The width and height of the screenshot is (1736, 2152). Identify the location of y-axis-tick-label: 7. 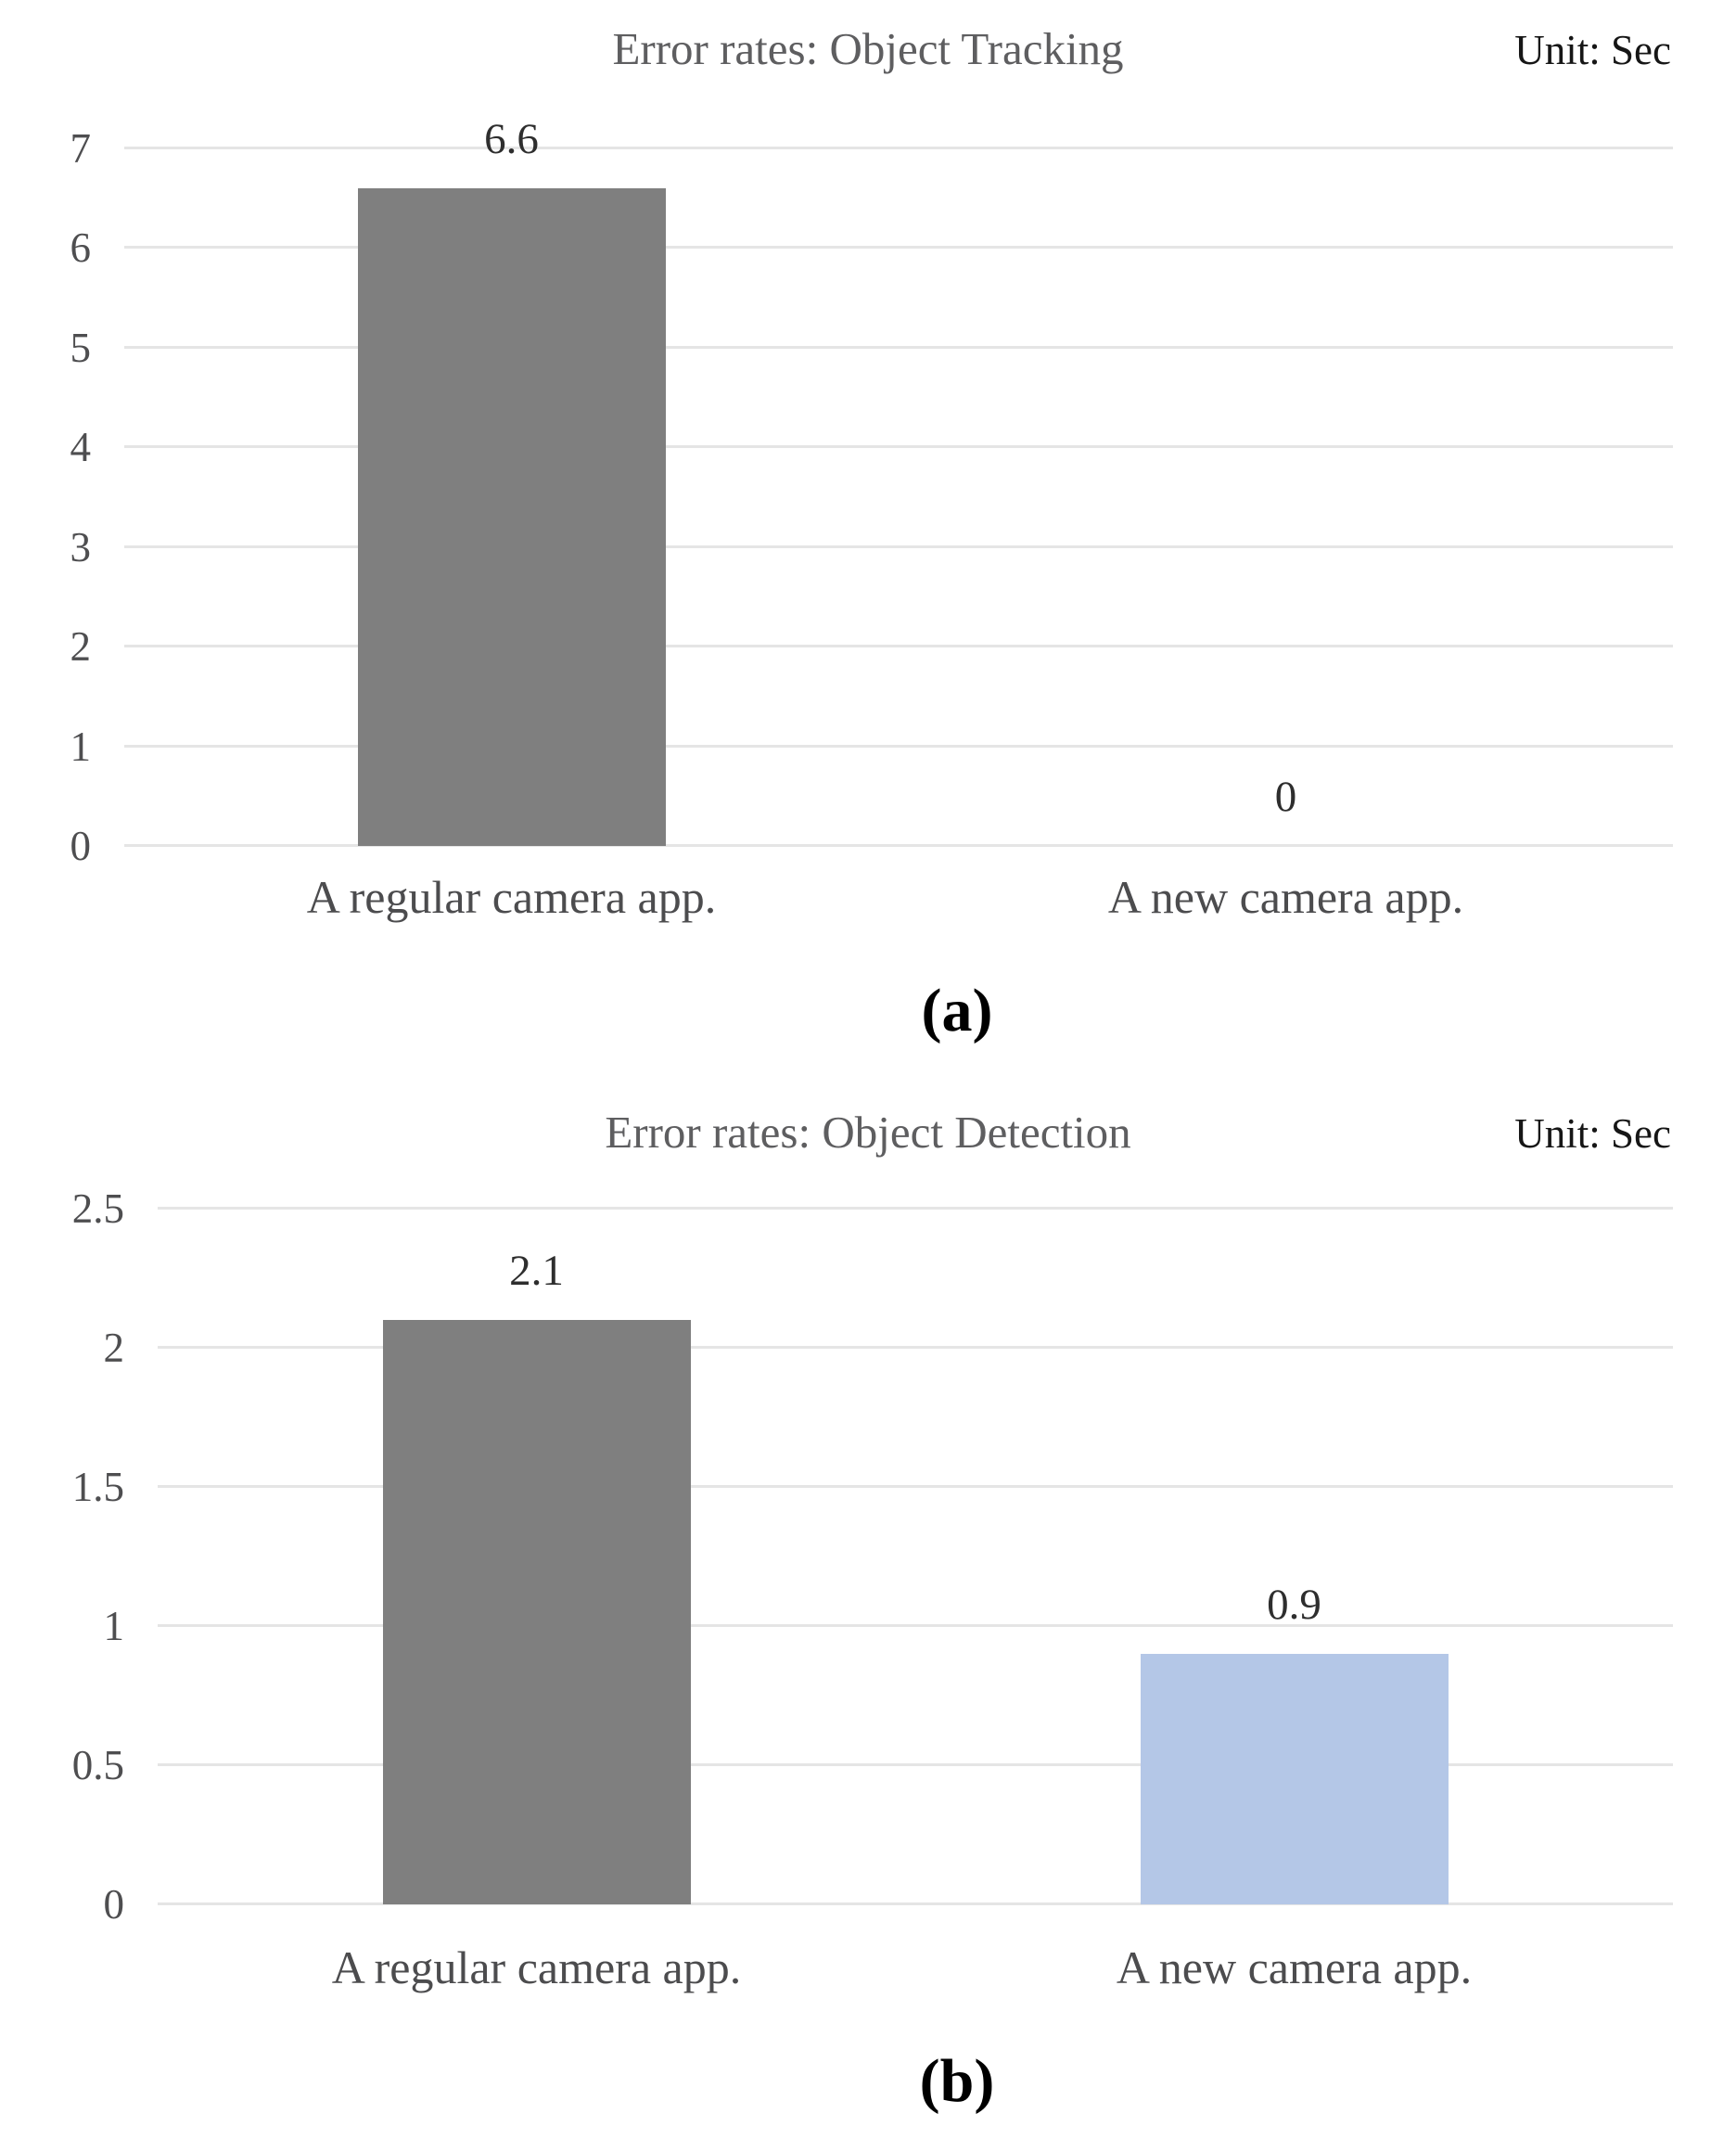
(81, 148).